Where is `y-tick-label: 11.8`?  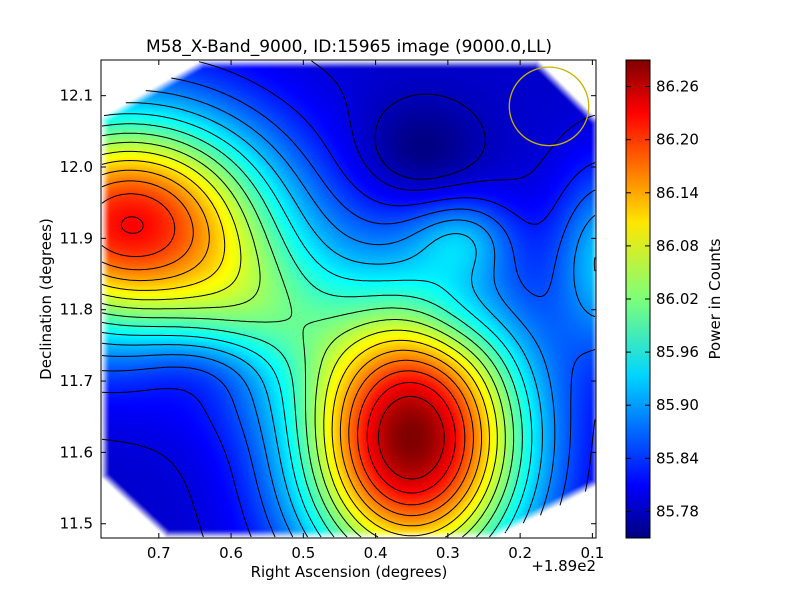 y-tick-label: 11.8 is located at coordinates (76, 310).